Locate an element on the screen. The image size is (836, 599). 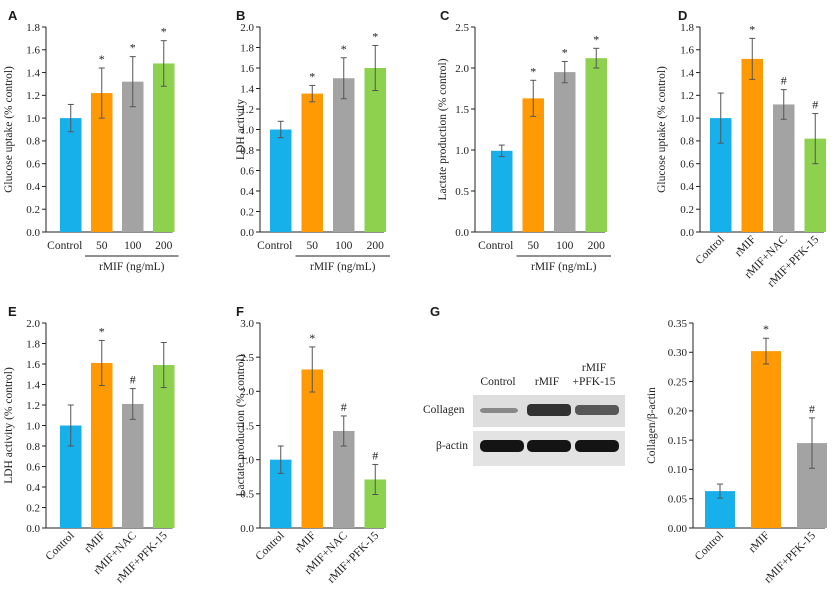
panel-letter: B is located at coordinates (240, 15).